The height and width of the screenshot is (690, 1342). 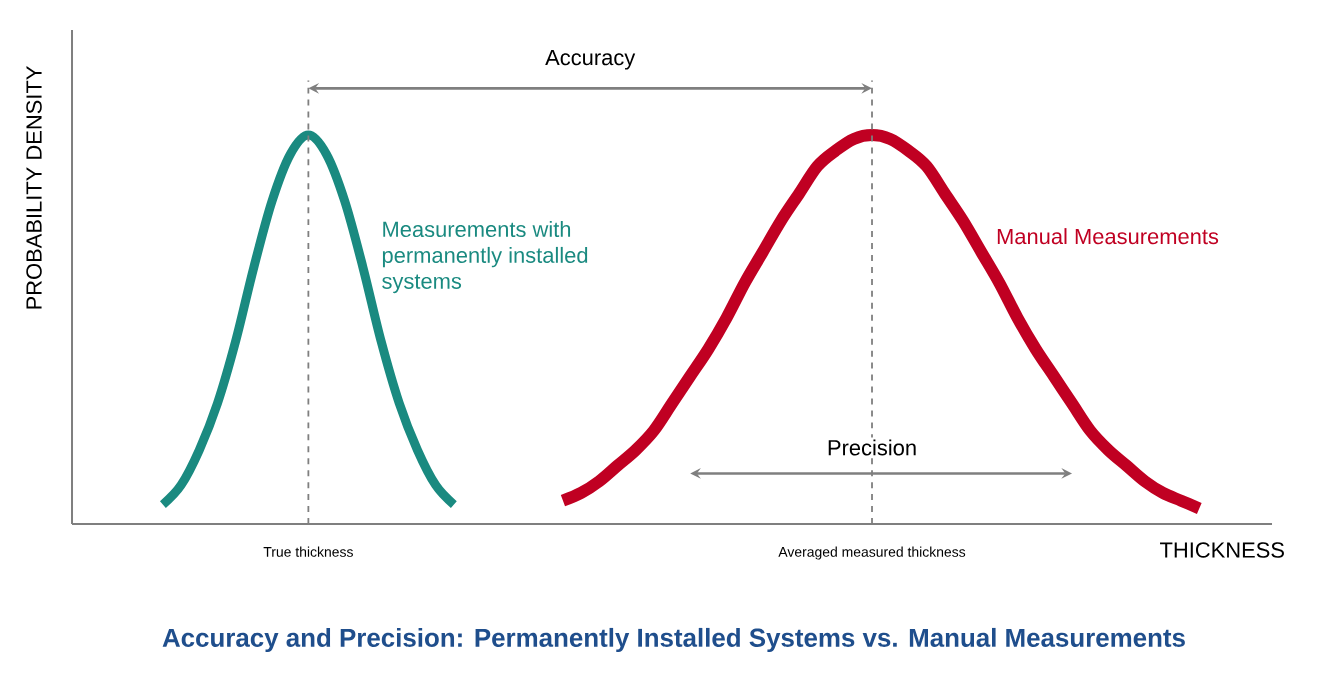 I want to click on series-label: Measurements with permanently installed systems, so click(x=485, y=257).